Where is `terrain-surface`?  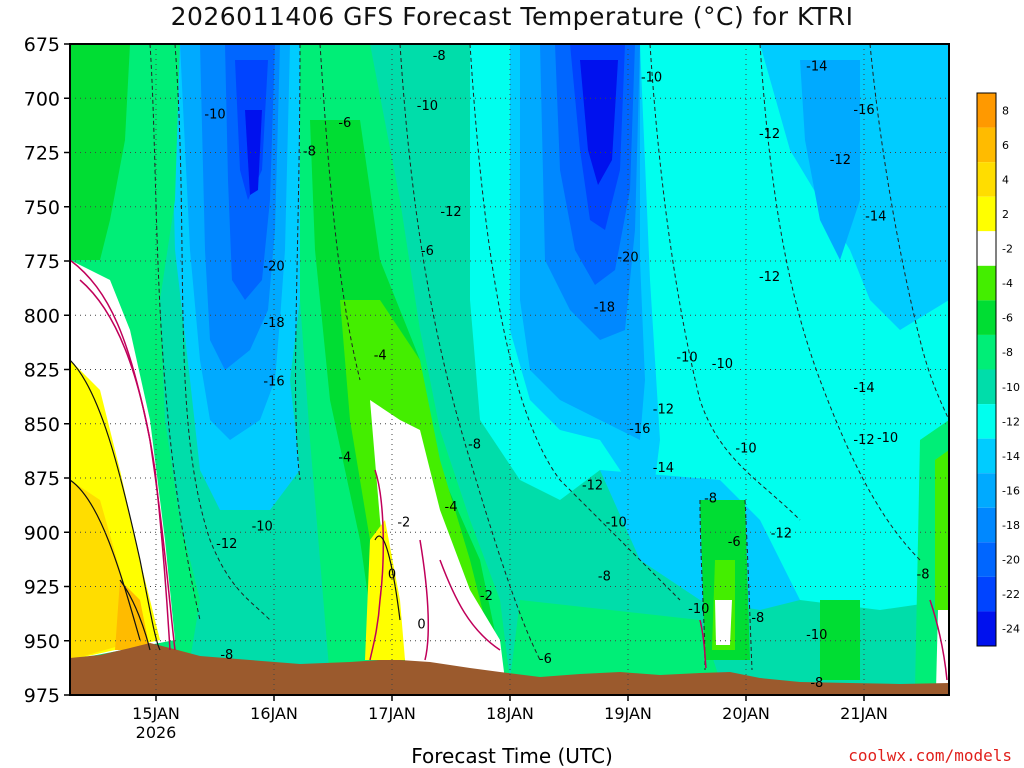 terrain-surface is located at coordinates (509, 669).